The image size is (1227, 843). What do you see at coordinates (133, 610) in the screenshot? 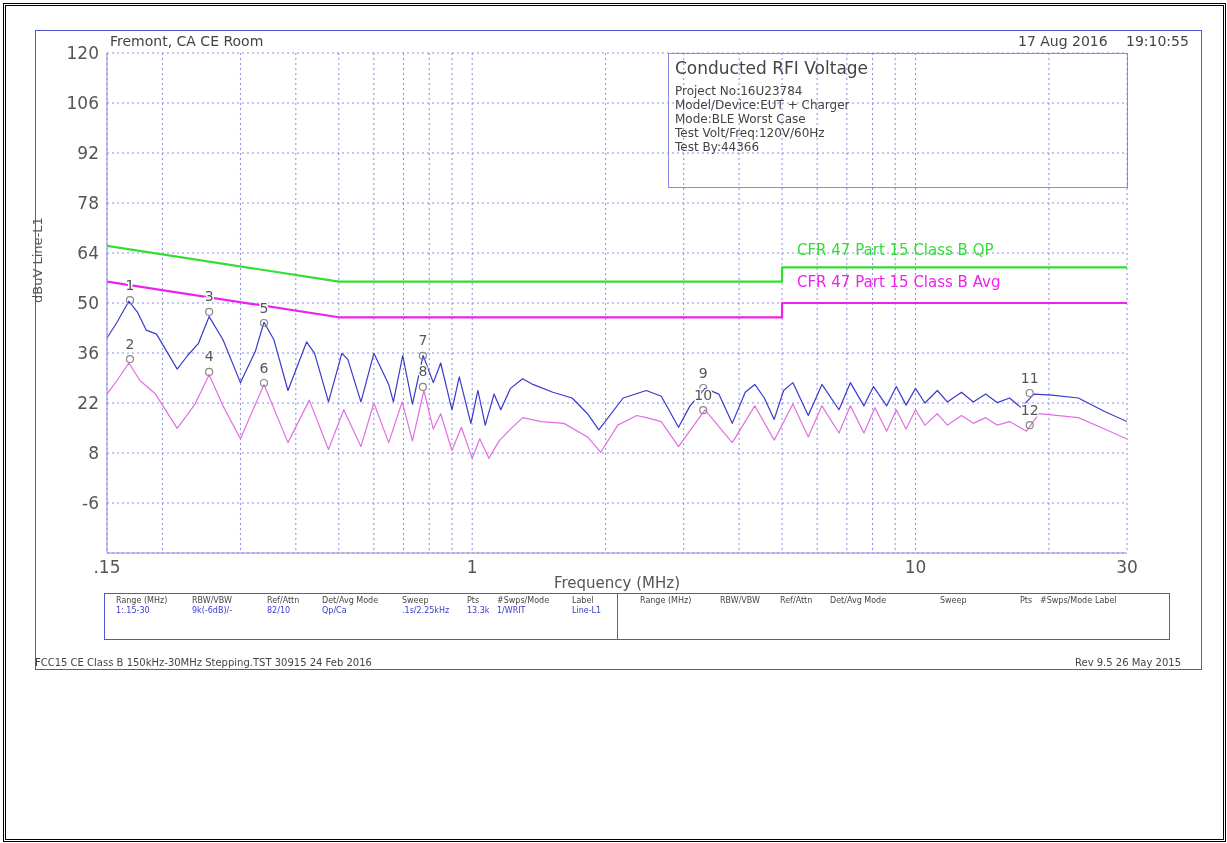
I see `text: 1:.15-30` at bounding box center [133, 610].